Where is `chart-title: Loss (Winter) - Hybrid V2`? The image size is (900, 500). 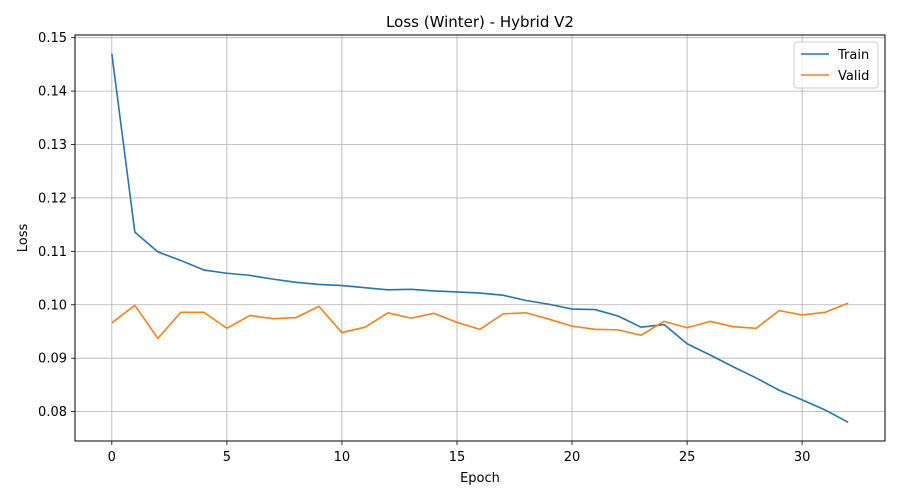
chart-title: Loss (Winter) - Hybrid V2 is located at coordinates (480, 22).